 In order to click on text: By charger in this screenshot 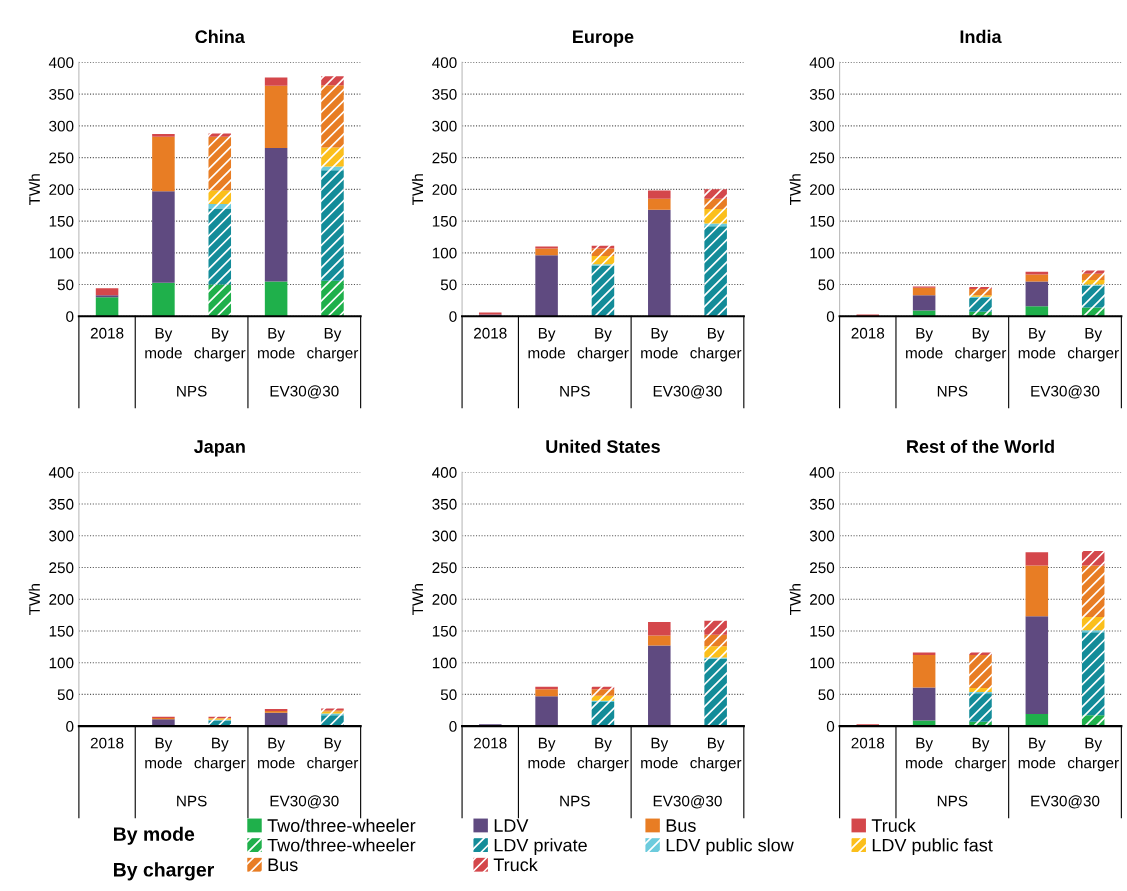, I will do `click(164, 871)`.